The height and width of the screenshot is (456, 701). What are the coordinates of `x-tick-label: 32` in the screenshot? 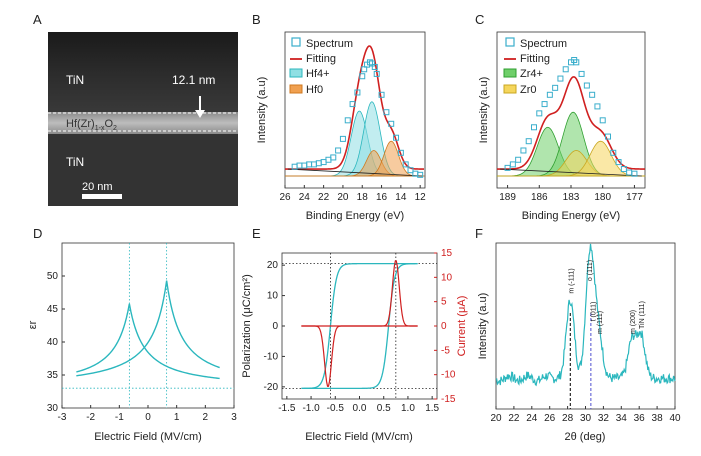 It's located at (604, 418).